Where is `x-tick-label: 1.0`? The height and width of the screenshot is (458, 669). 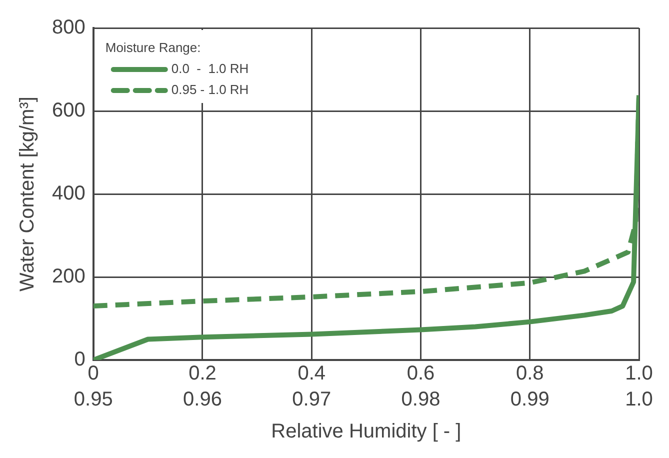
x-tick-label: 1.0 is located at coordinates (639, 373).